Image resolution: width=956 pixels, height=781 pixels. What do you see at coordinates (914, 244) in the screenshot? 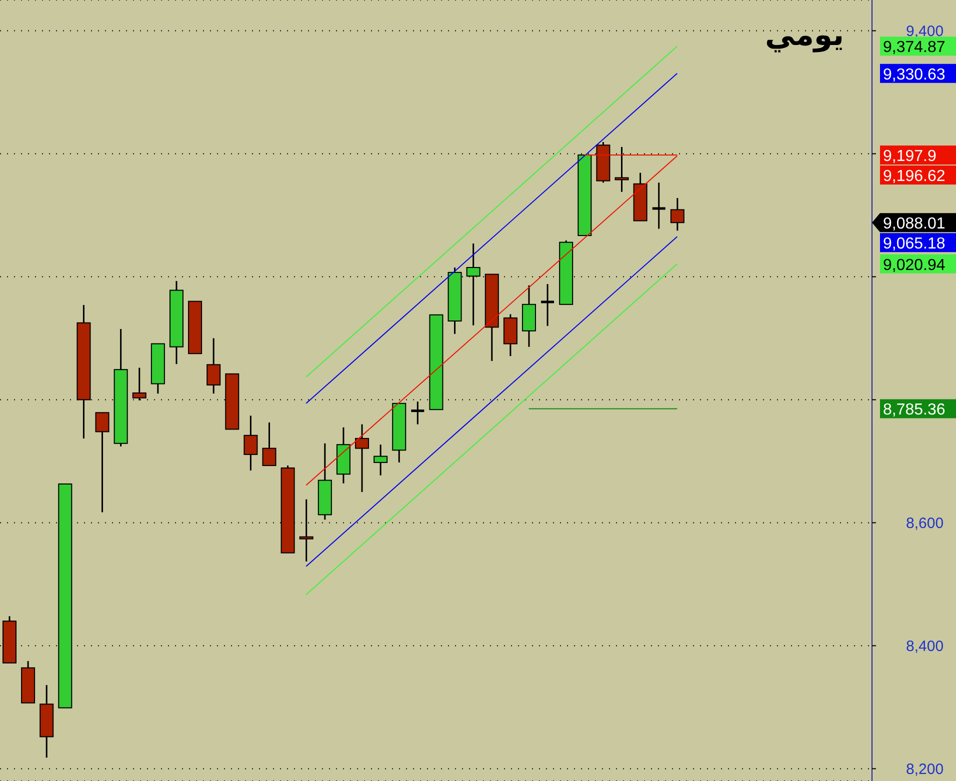
I see `text: 9,065.18` at bounding box center [914, 244].